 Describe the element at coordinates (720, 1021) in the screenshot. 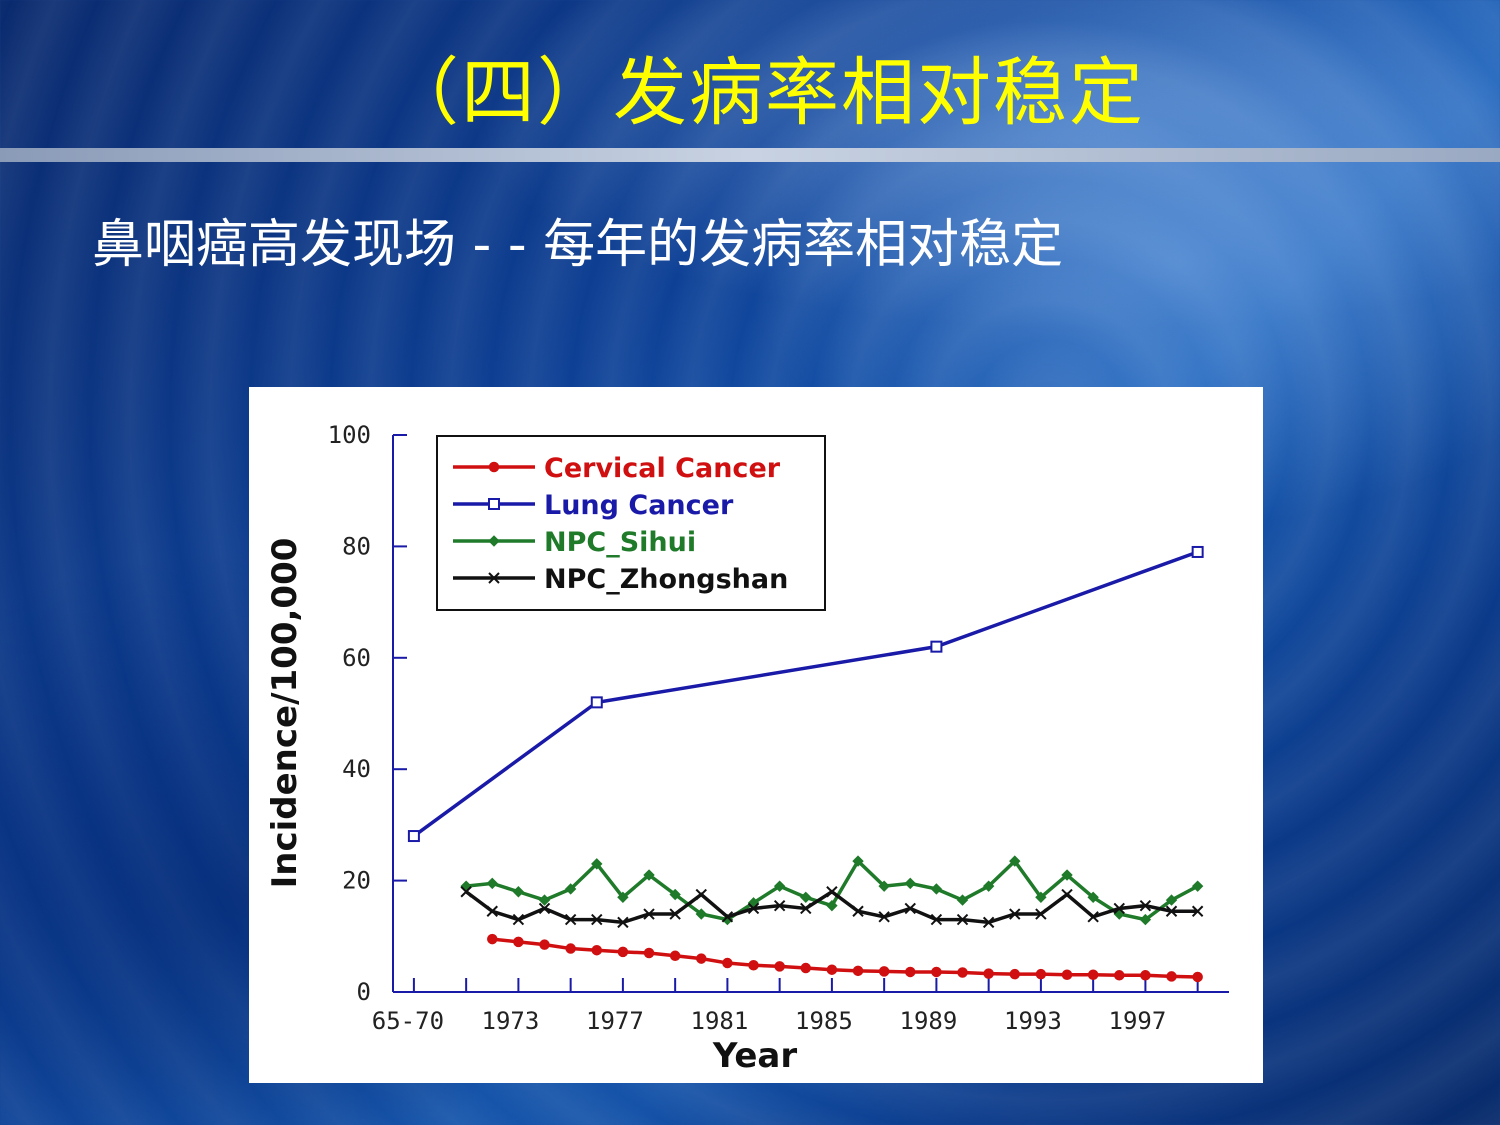

I see `x-tick-label: 1981` at that location.